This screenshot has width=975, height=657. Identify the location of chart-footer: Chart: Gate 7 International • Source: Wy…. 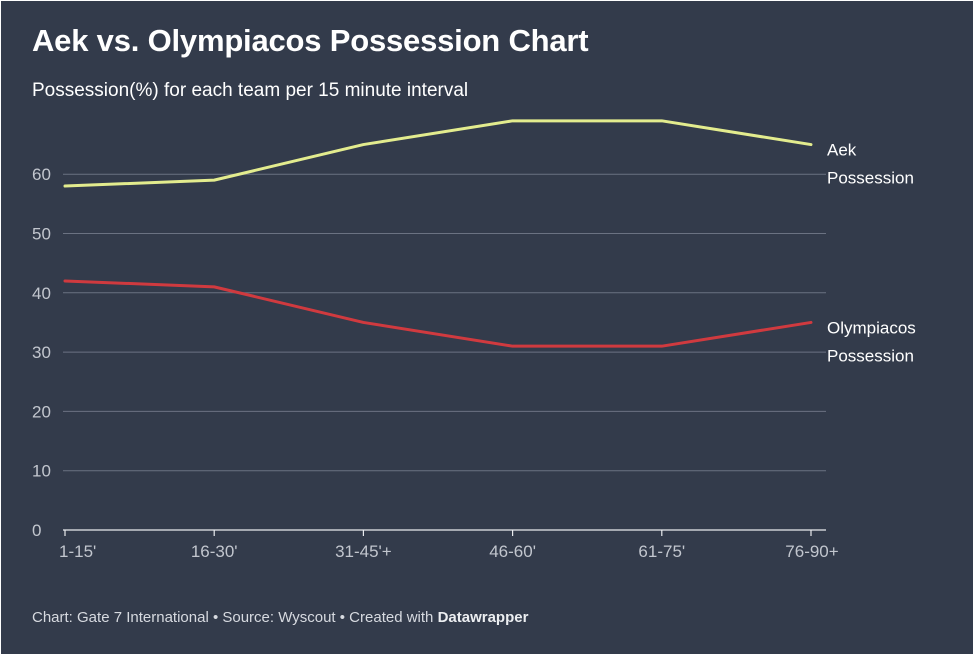
(280, 617).